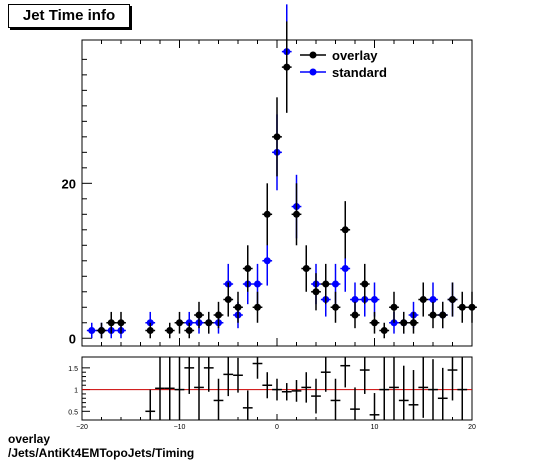 This screenshot has height=462, width=546. What do you see at coordinates (69, 16) in the screenshot?
I see `plot-title: Jet Time info` at bounding box center [69, 16].